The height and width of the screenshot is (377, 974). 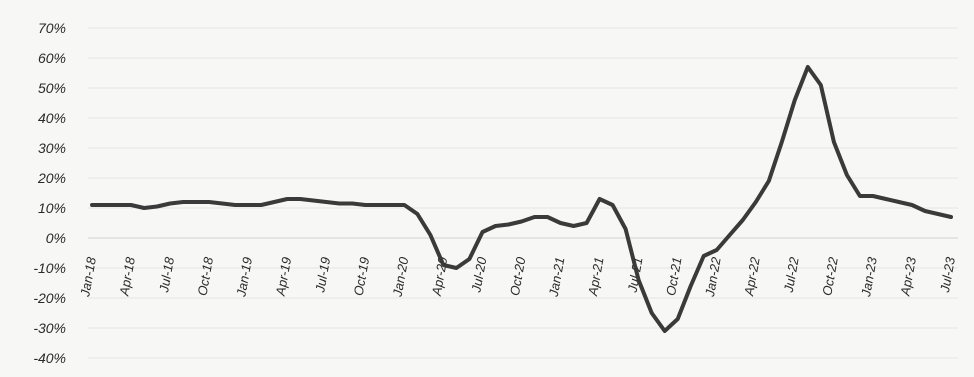 I want to click on y-tick-label: 70%, so click(x=52, y=28).